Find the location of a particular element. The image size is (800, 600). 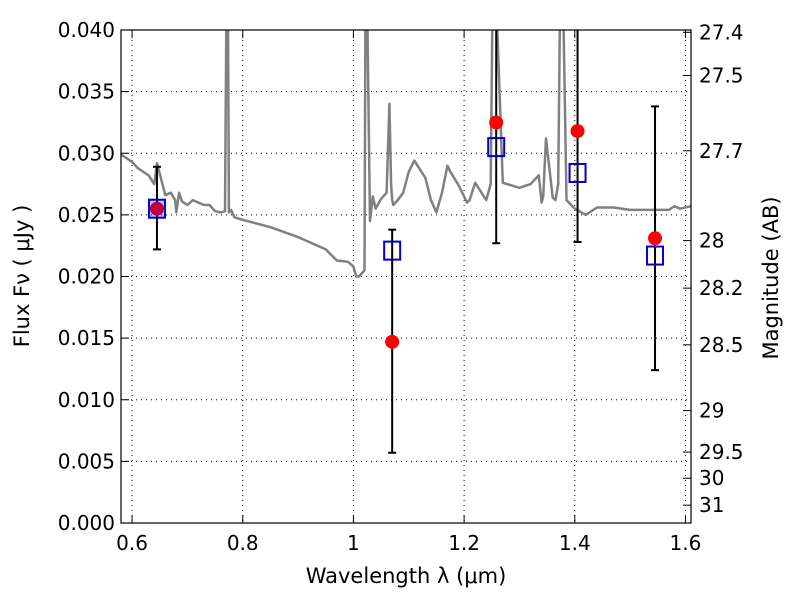

y-tick-label: 0.000 is located at coordinates (86, 523).